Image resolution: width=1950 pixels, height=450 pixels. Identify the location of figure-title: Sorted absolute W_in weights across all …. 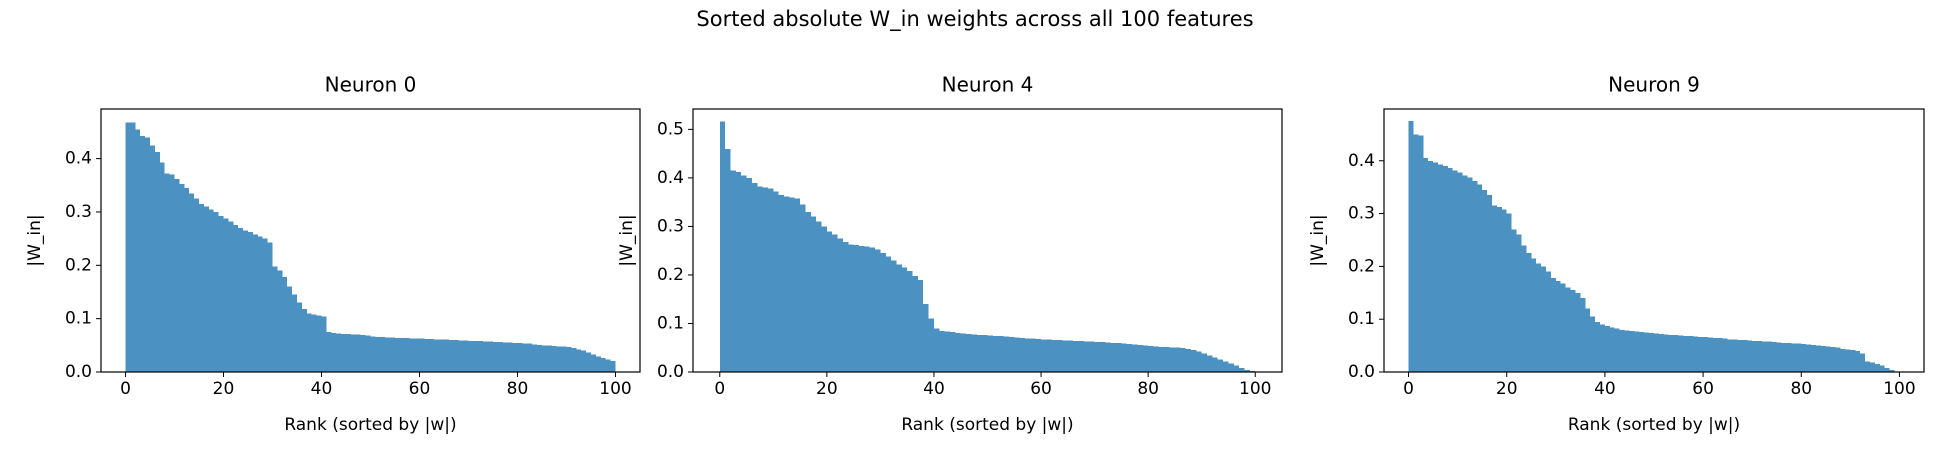
(974, 19).